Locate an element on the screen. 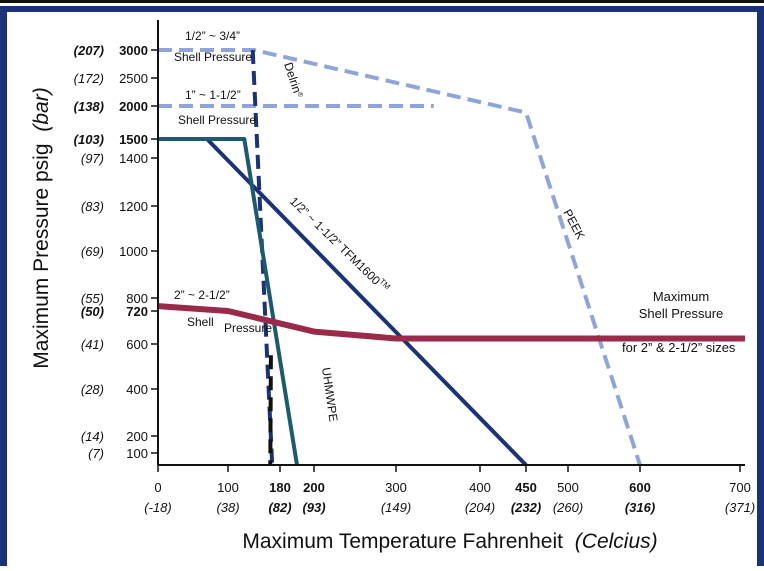 The width and height of the screenshot is (764, 571). y-axis-title: Maximum Pressure psig (bar) is located at coordinates (41, 227).